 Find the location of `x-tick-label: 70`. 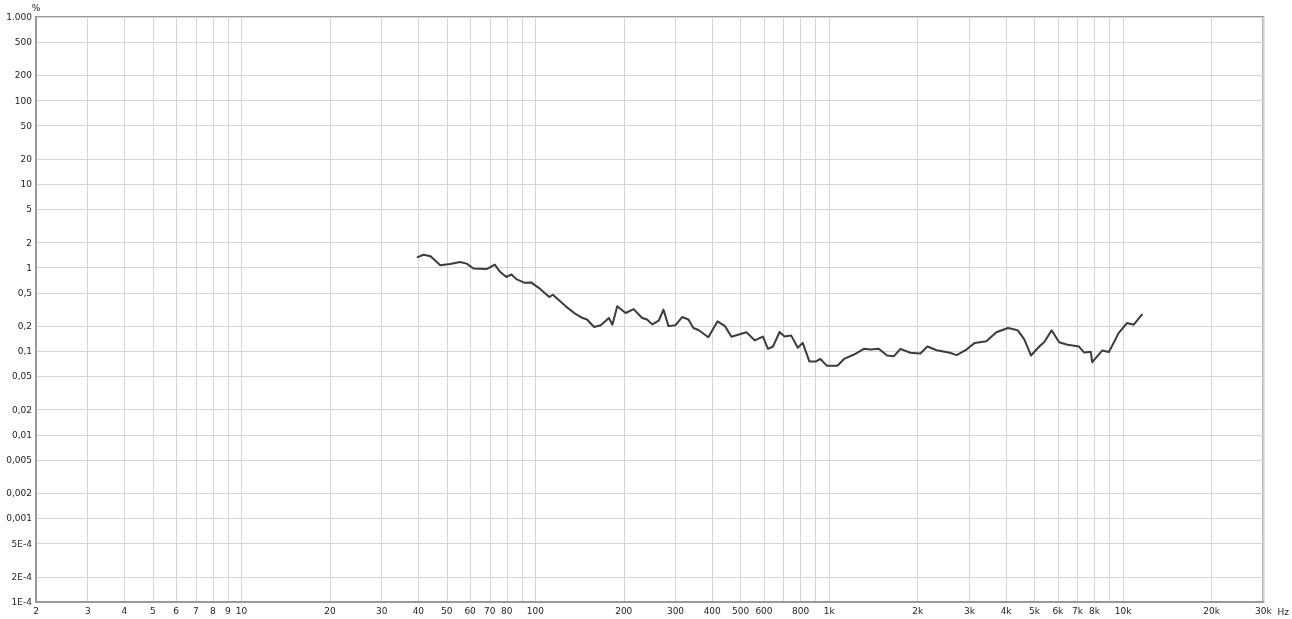

x-tick-label: 70 is located at coordinates (490, 610).